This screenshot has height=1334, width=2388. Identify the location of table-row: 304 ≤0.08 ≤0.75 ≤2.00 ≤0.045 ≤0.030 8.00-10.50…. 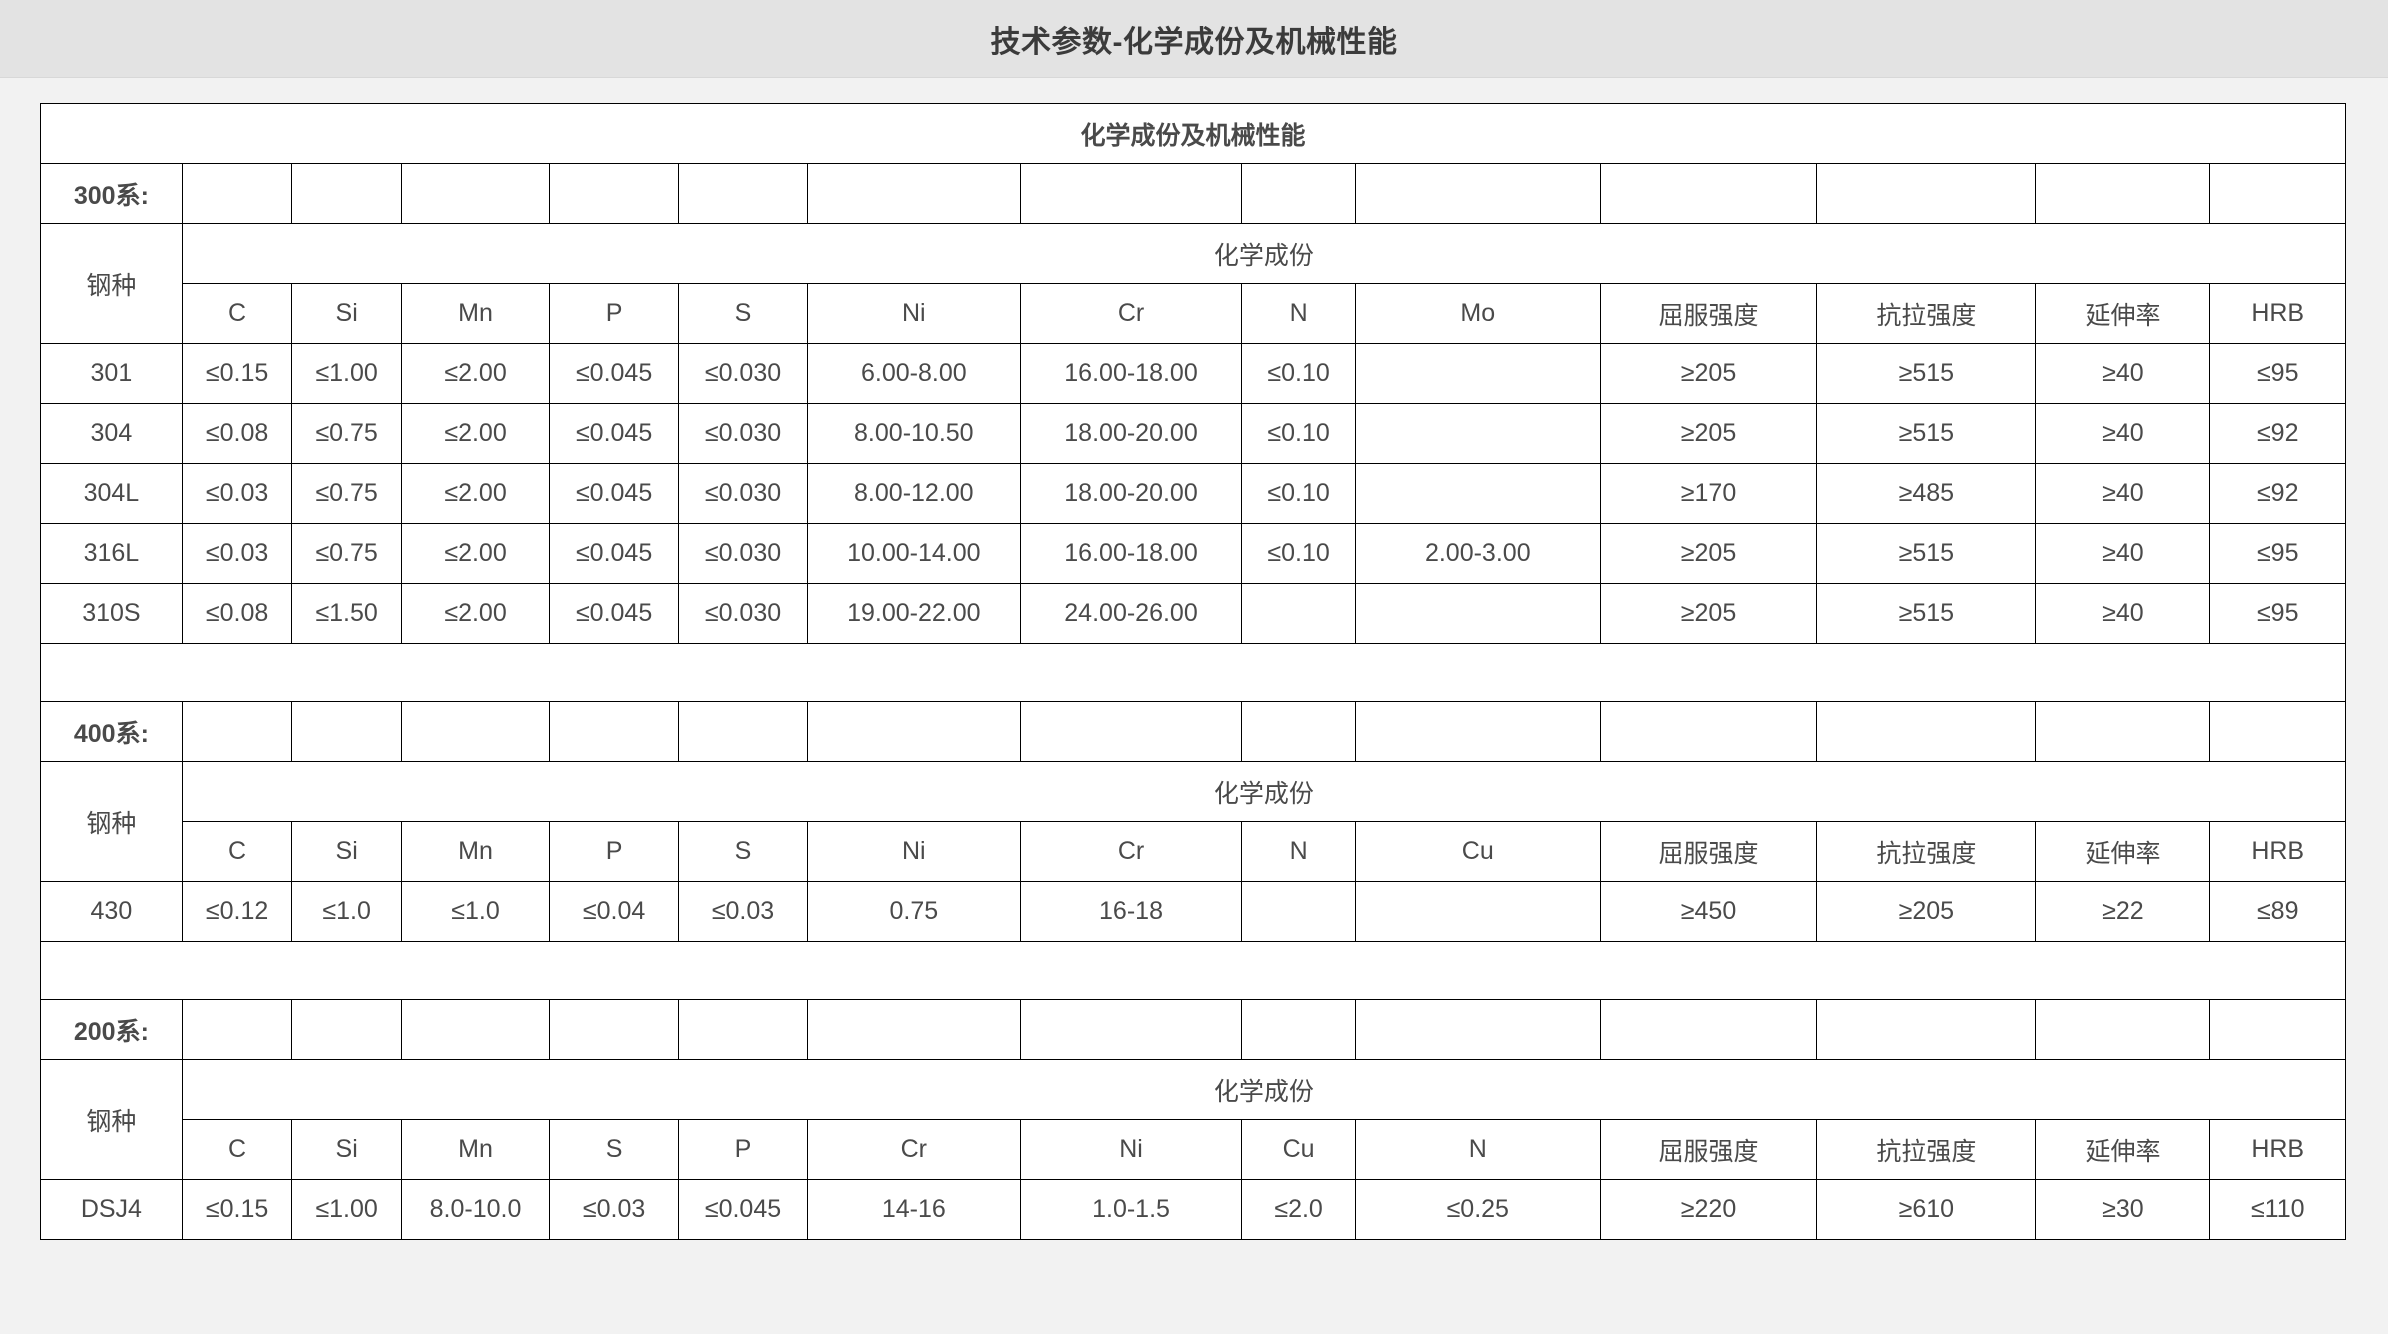
(1193, 433).